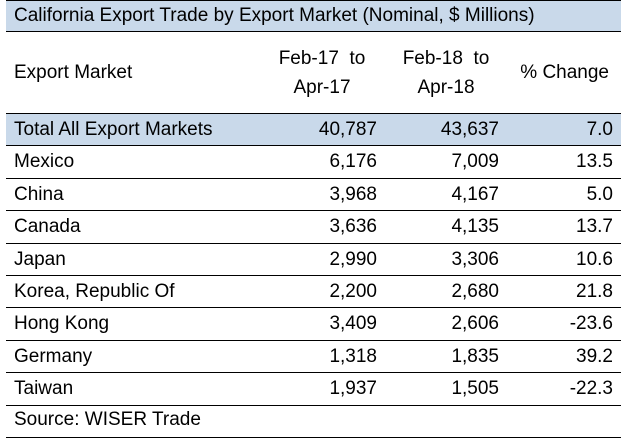  I want to click on table-row: Canada 3,636 4,135 13.7, so click(313, 227).